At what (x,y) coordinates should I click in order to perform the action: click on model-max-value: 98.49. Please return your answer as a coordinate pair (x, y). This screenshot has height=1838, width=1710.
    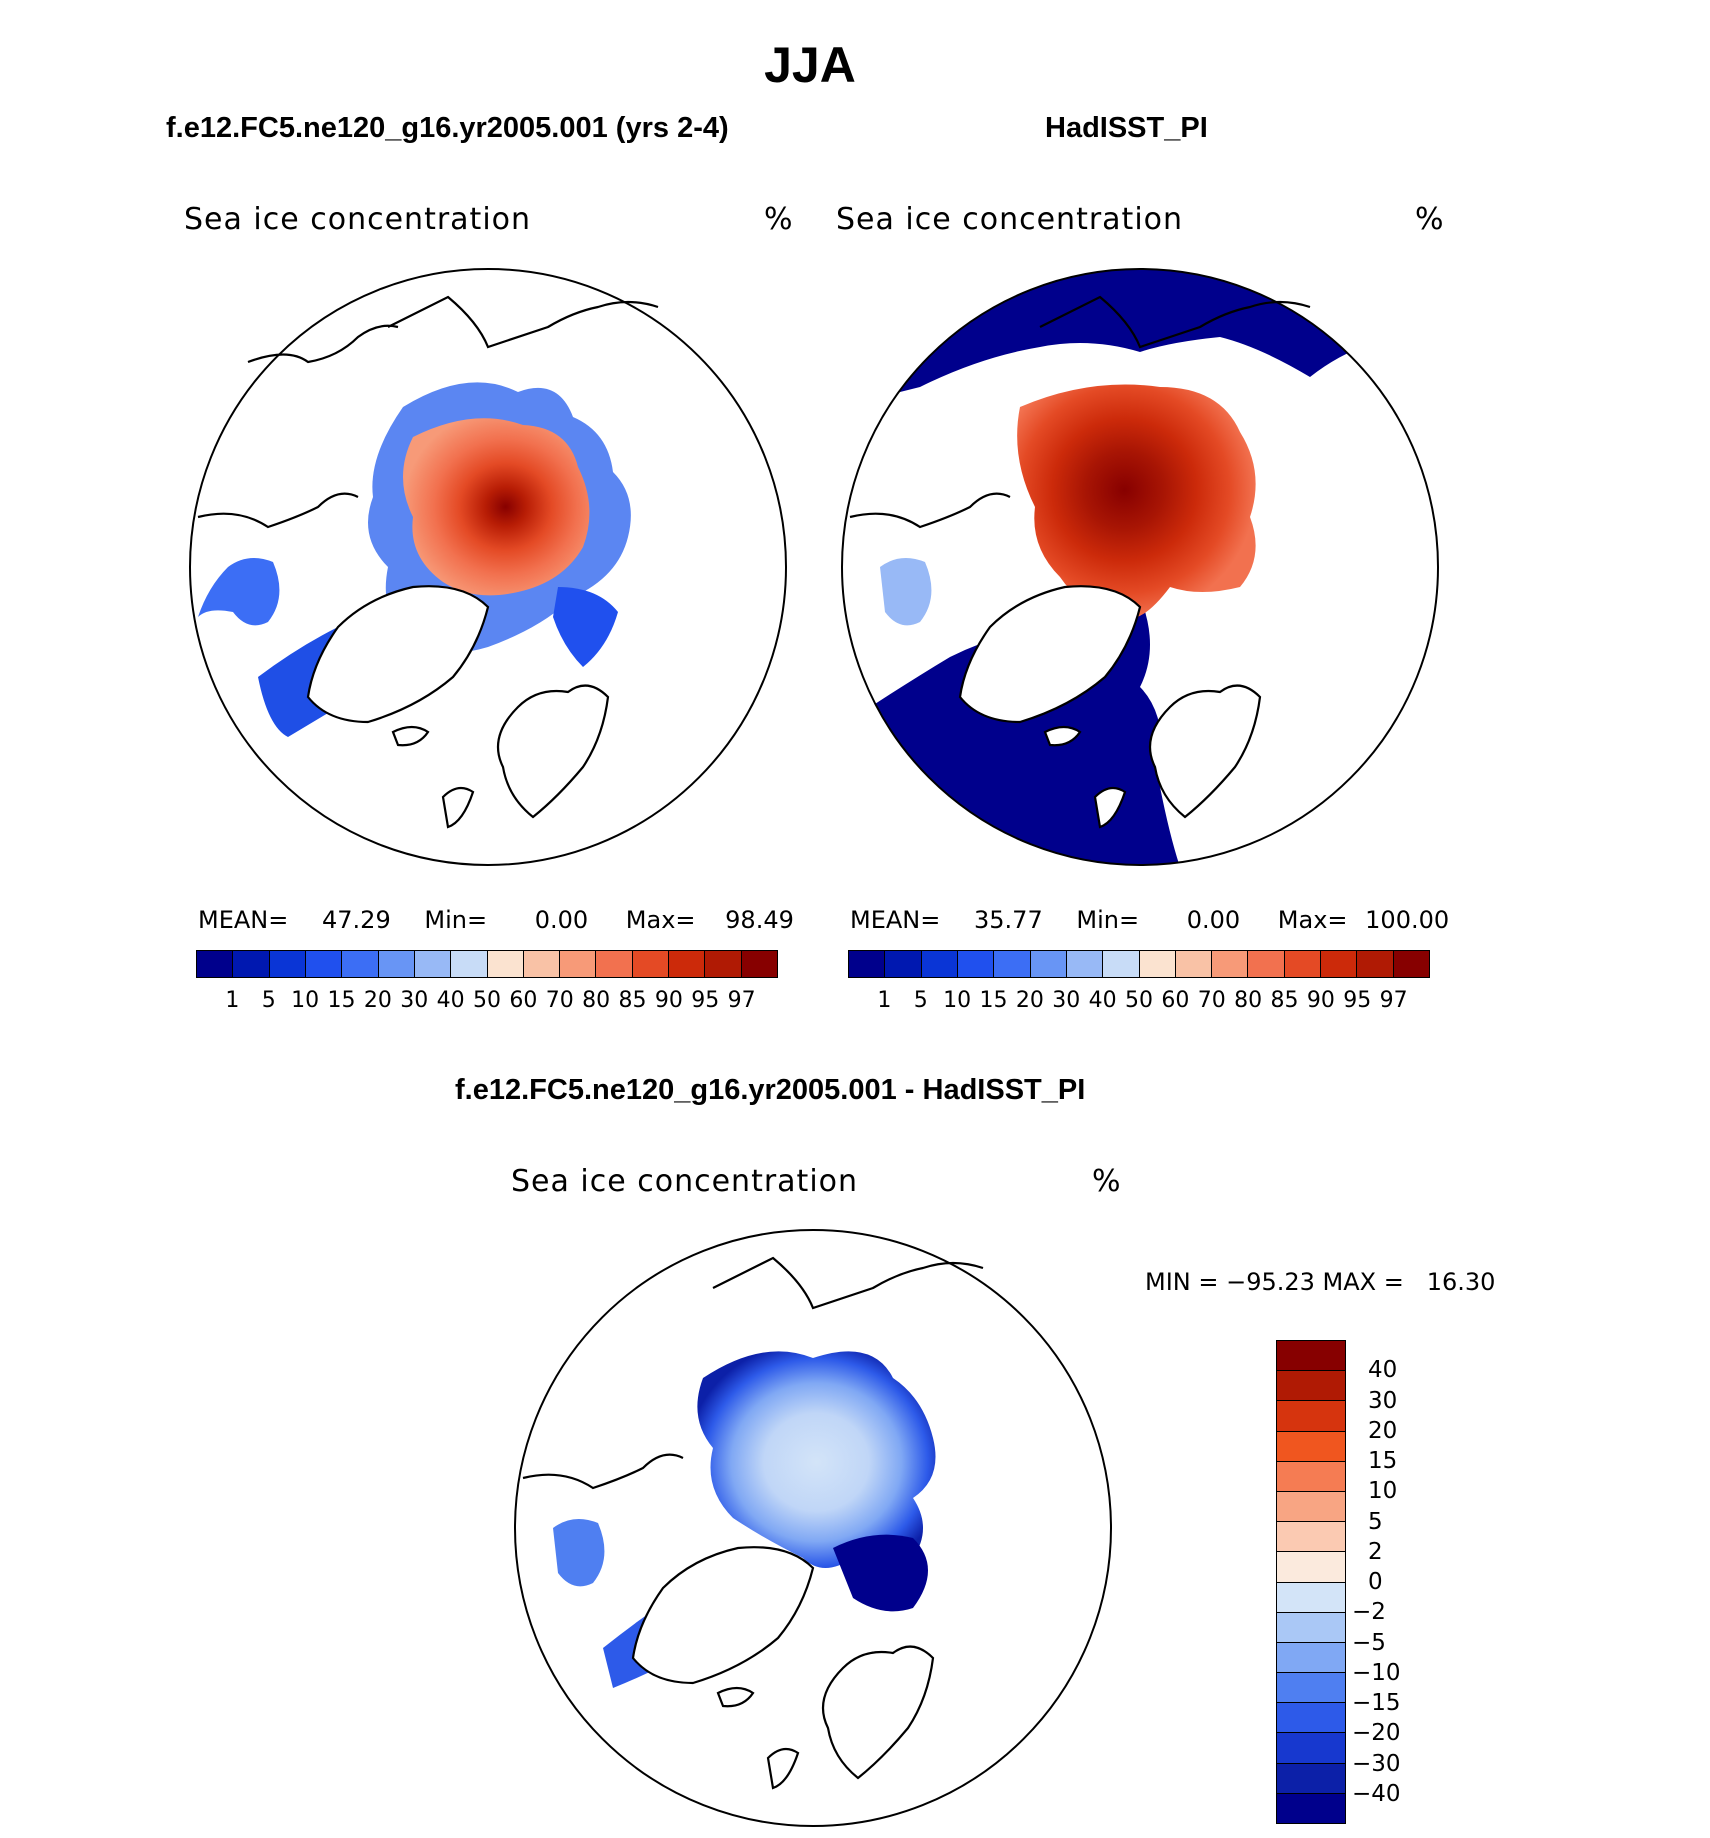
    Looking at the image, I should click on (759, 920).